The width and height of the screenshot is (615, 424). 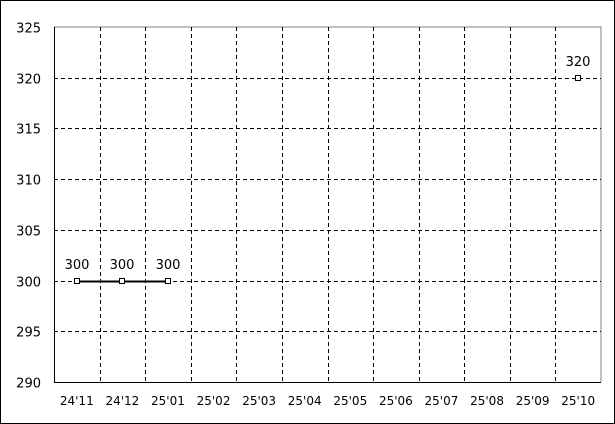 I want to click on y-tick-label: 310, so click(x=28, y=181).